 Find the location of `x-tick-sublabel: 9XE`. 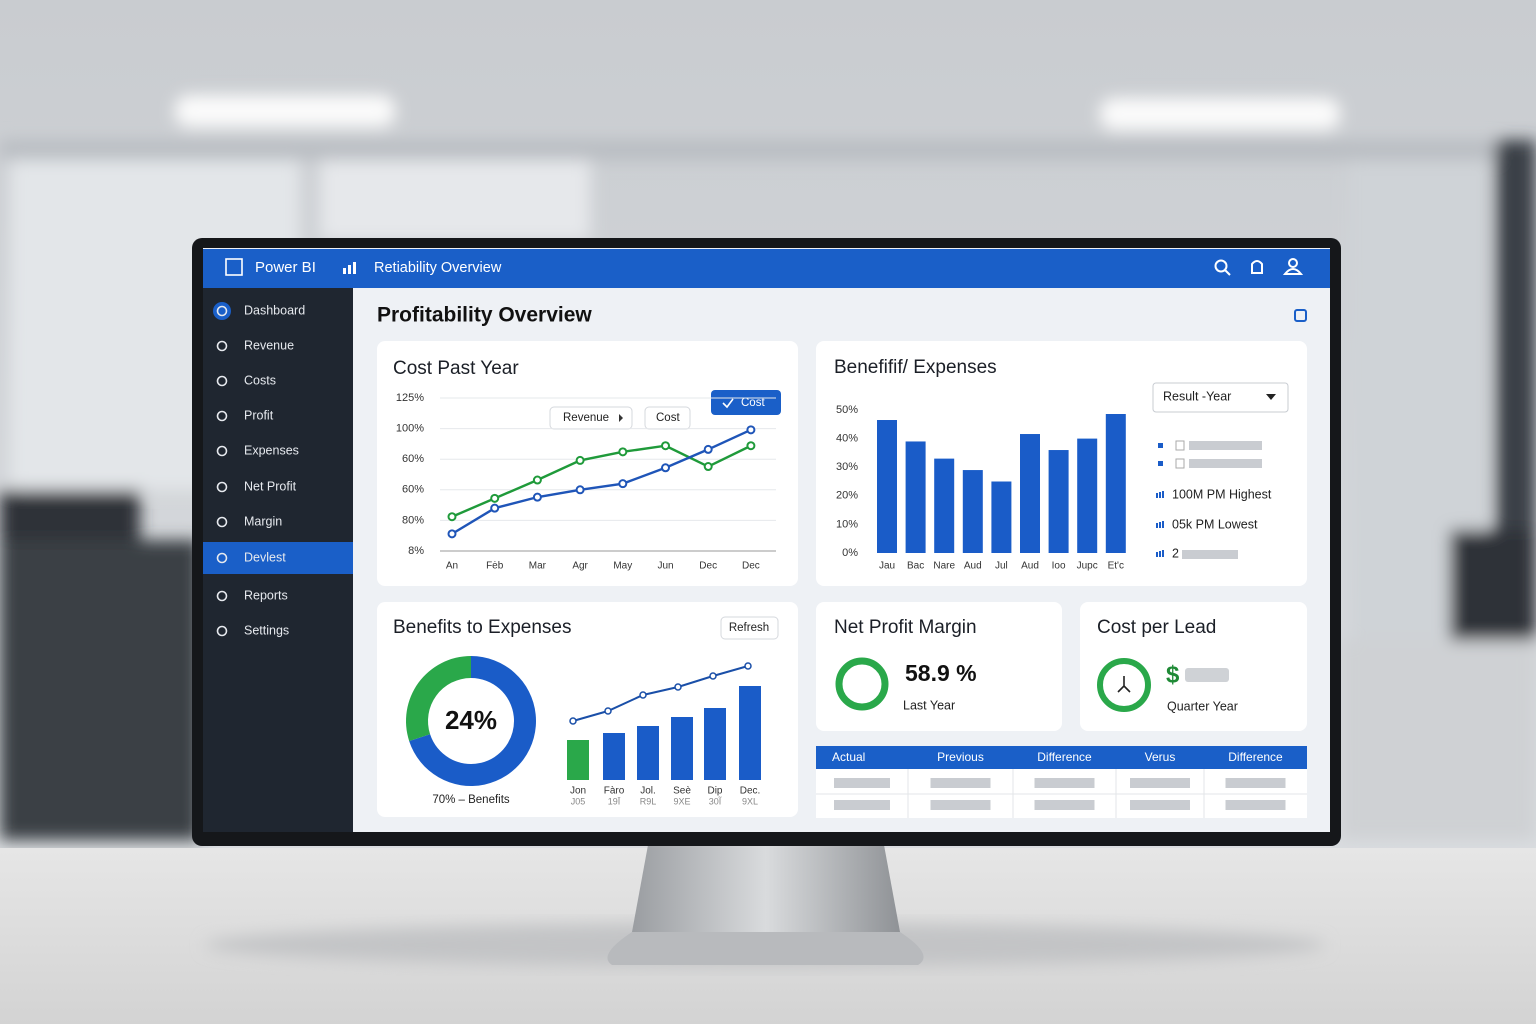

x-tick-sublabel: 9XE is located at coordinates (681, 801).